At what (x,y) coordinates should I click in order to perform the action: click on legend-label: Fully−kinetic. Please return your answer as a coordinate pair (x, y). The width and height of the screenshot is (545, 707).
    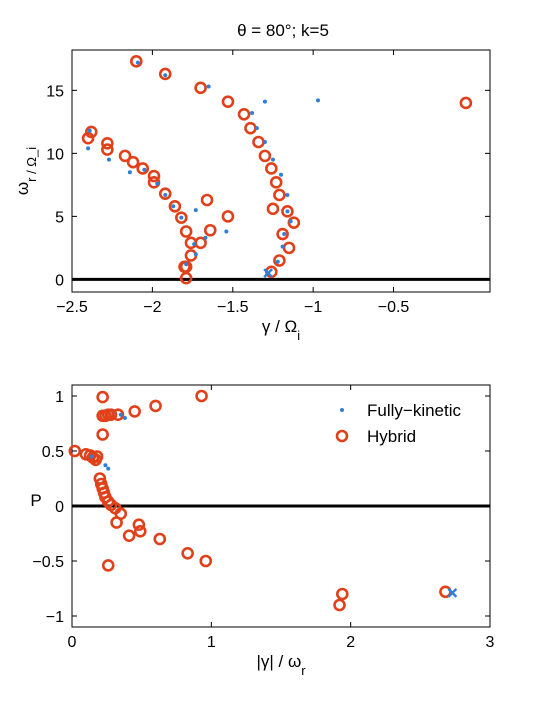
    Looking at the image, I should click on (414, 410).